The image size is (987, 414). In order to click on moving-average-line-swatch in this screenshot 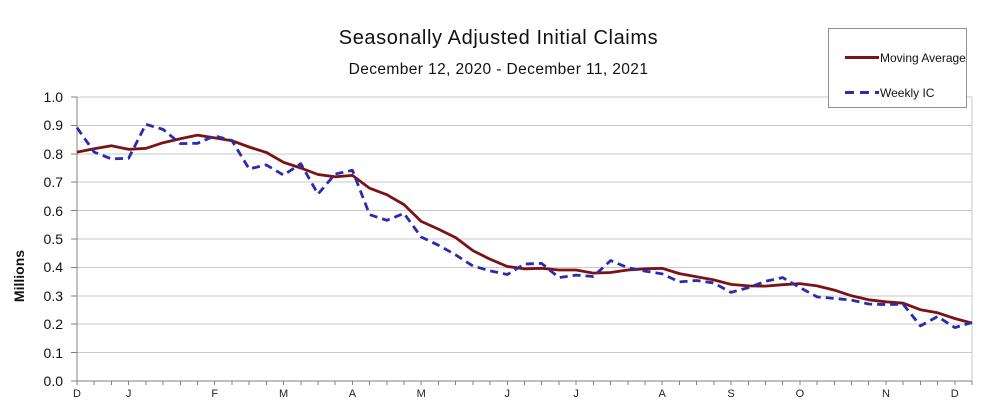, I will do `click(862, 57)`.